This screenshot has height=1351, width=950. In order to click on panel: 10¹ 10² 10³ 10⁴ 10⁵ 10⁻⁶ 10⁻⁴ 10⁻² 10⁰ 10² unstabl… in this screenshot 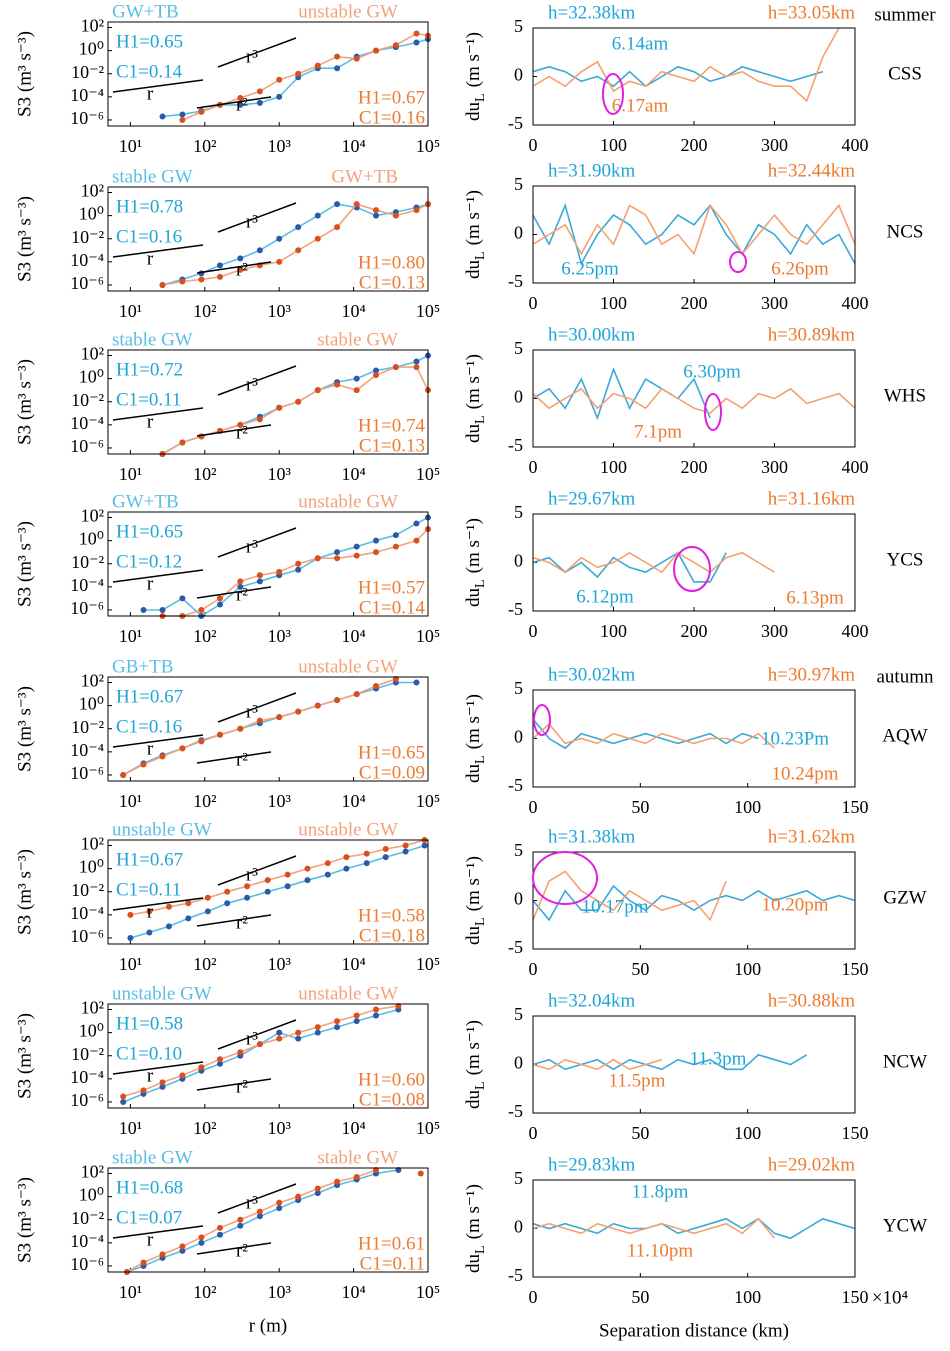, I will do `click(227, 1060)`.